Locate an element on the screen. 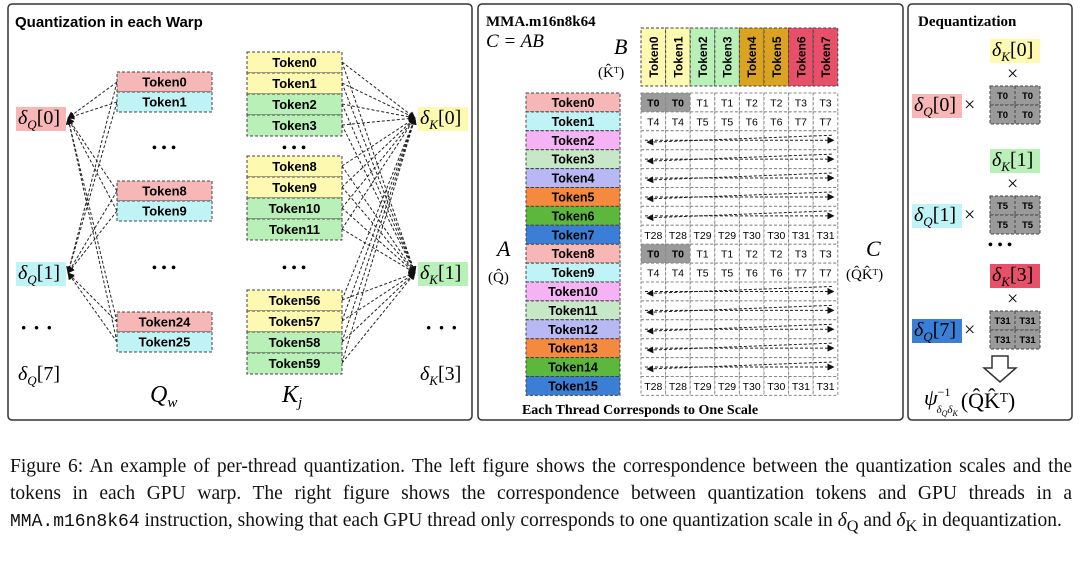 The width and height of the screenshot is (1080, 569). token-label: Token11 is located at coordinates (572, 311).